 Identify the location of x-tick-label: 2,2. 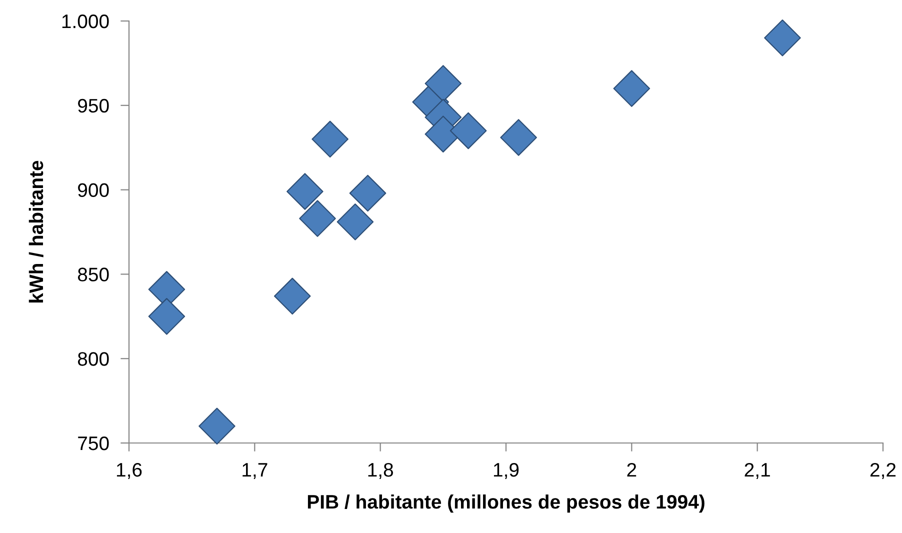
(883, 471).